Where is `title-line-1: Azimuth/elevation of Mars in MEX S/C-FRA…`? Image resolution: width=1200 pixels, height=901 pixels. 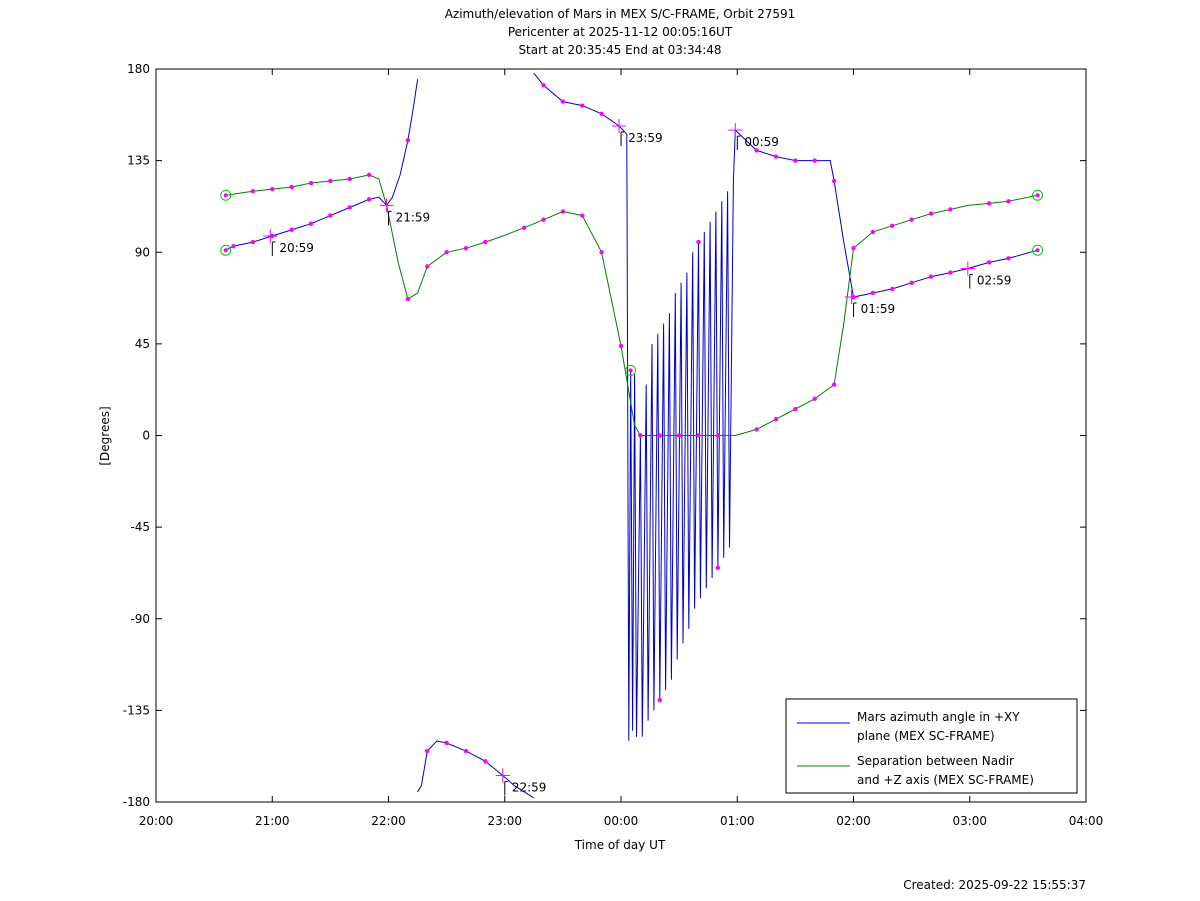
title-line-1: Azimuth/elevation of Mars in MEX S/C-FRA… is located at coordinates (620, 14).